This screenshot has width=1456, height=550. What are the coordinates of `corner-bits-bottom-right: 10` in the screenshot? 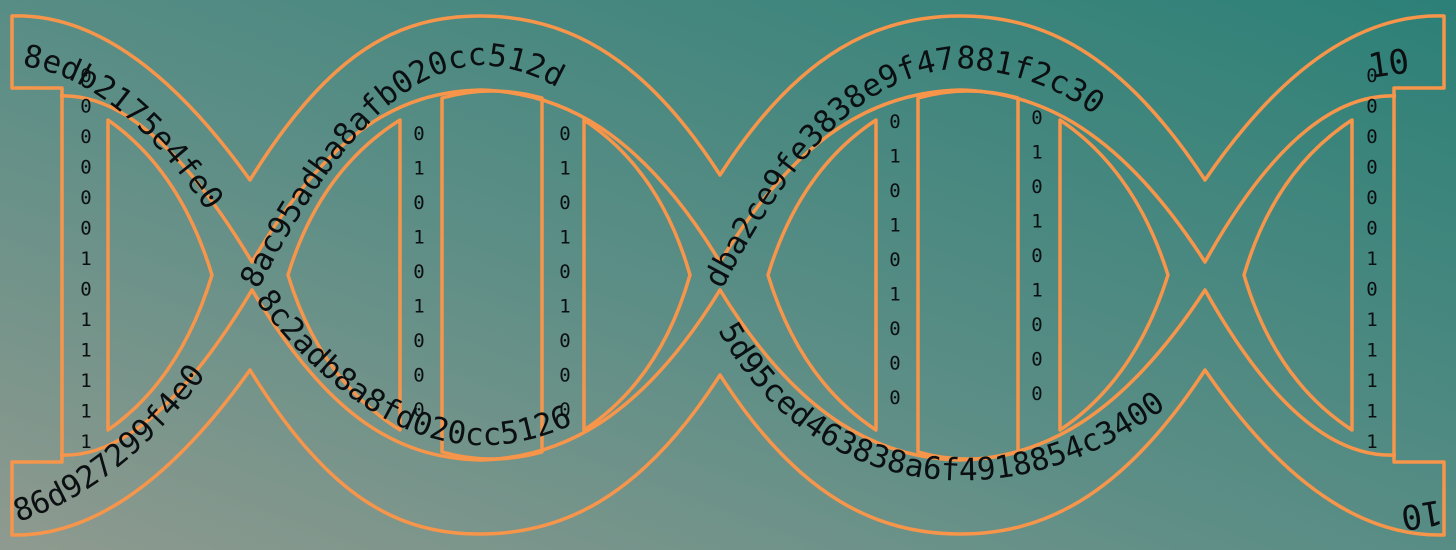 It's located at (1421, 514).